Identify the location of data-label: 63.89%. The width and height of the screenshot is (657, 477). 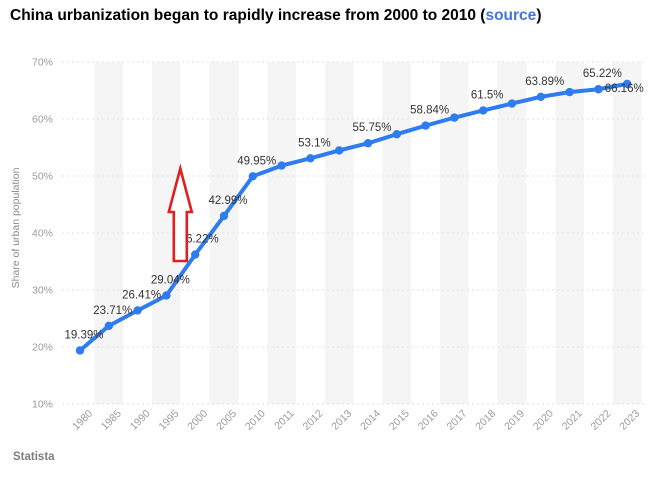
(544, 82).